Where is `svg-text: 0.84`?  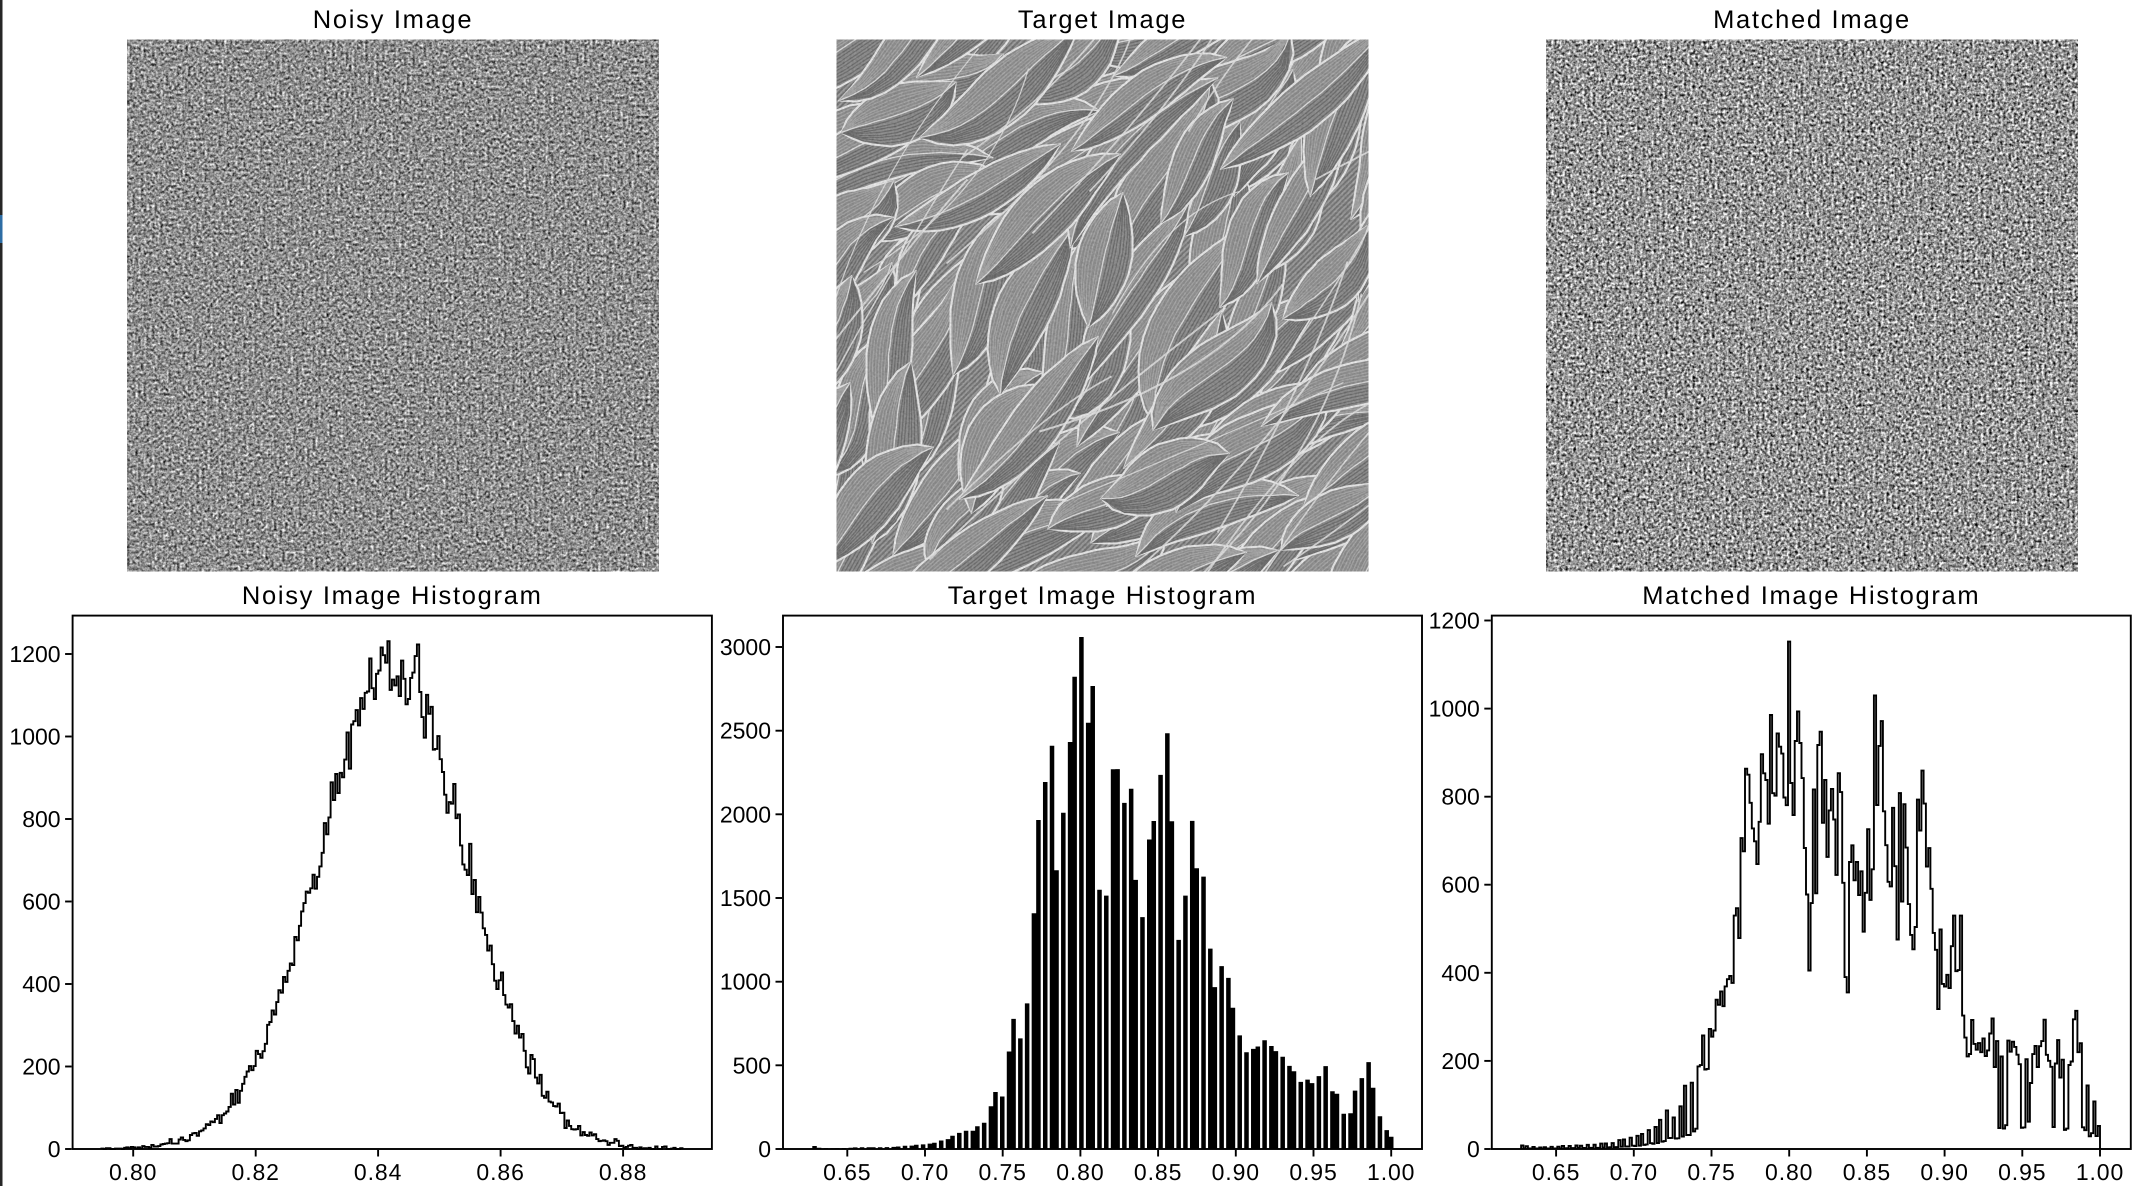 svg-text: 0.84 is located at coordinates (378, 1172).